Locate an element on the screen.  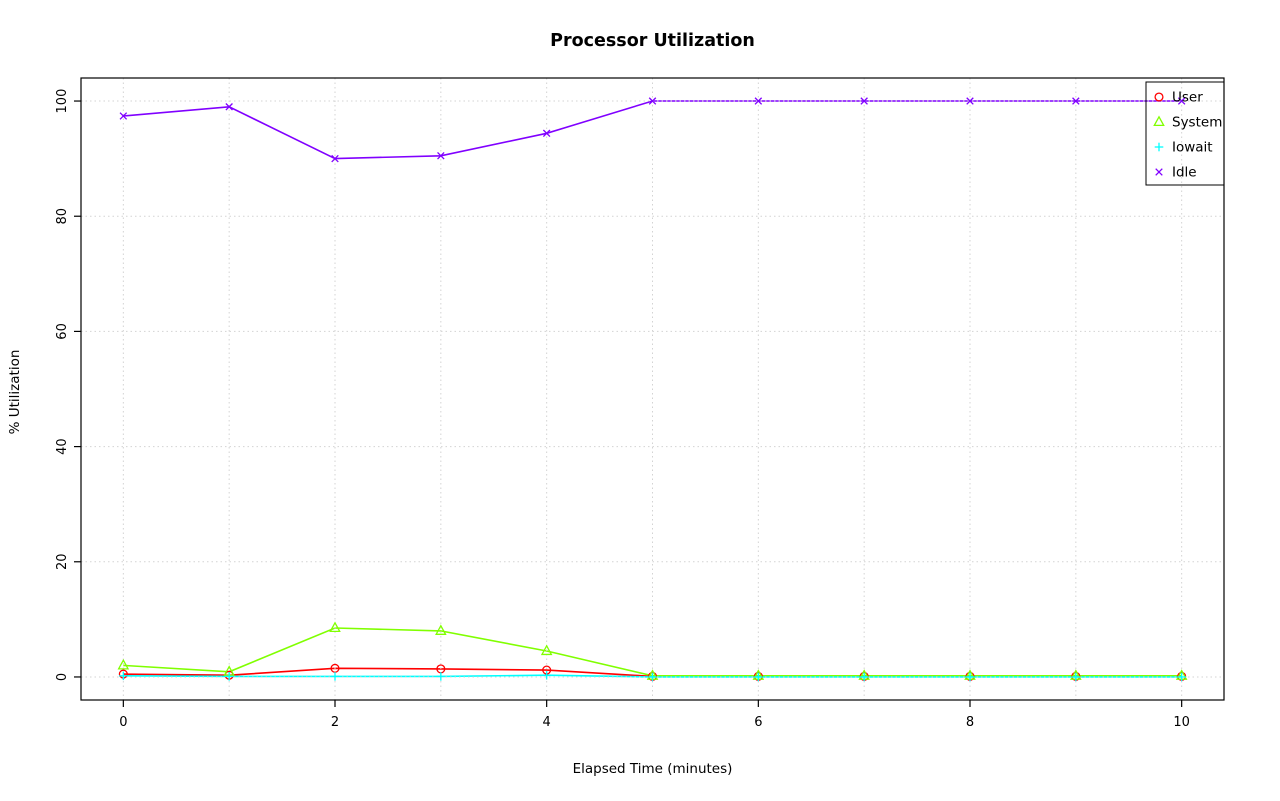
legend-item-idle: Idle is located at coordinates (1176, 173).